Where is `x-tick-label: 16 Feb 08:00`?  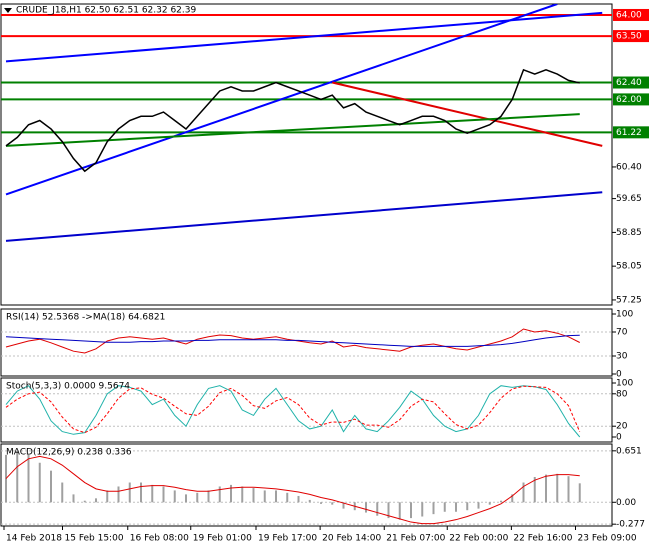 x-tick-label: 16 Feb 08:00 is located at coordinates (159, 539).